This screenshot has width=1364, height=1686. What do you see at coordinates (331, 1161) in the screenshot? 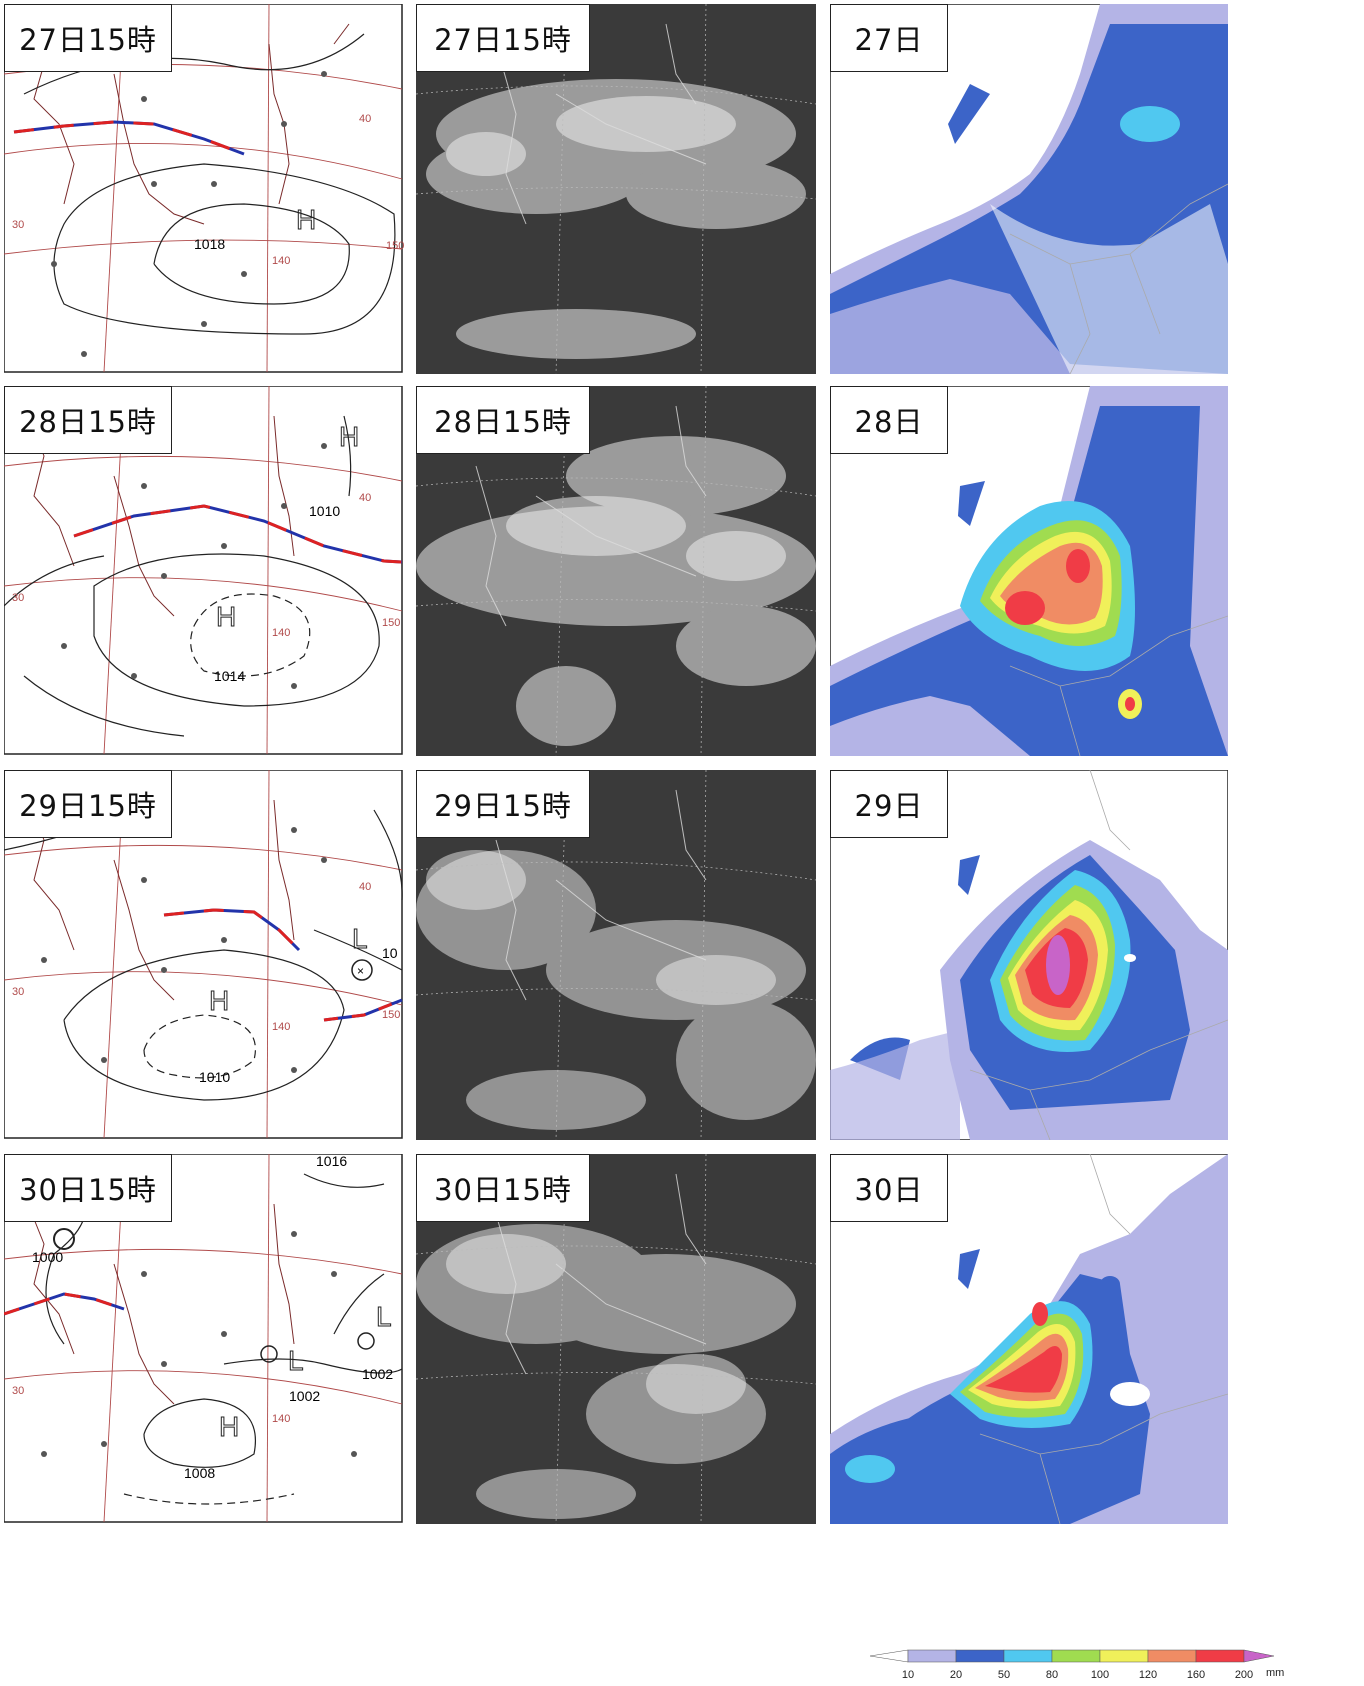
I see `isobar-label: 1016` at bounding box center [331, 1161].